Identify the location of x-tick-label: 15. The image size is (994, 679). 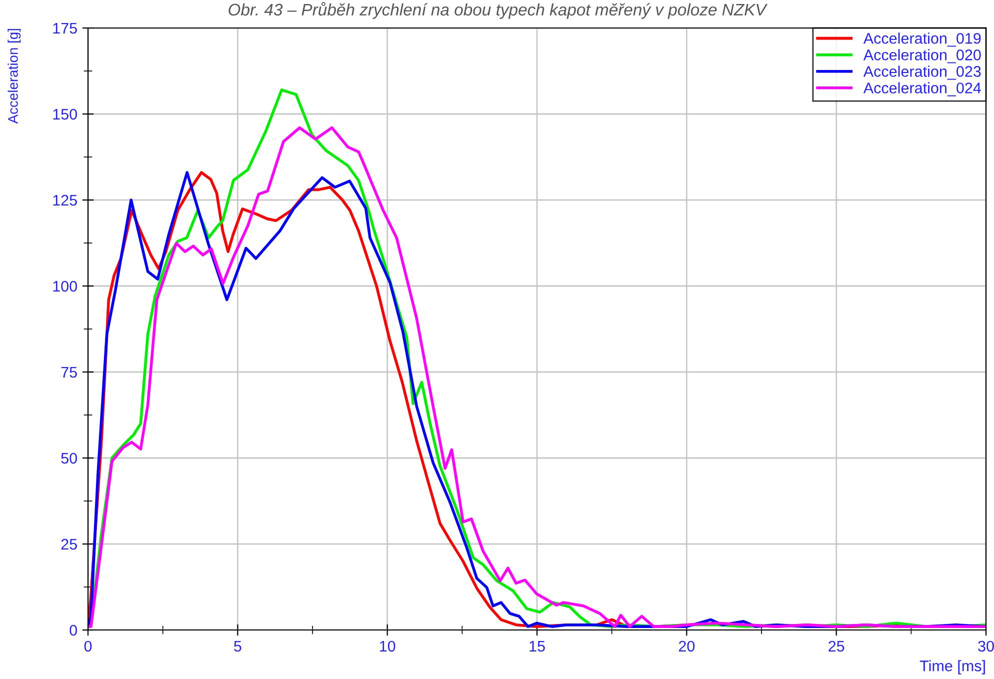
(537, 646).